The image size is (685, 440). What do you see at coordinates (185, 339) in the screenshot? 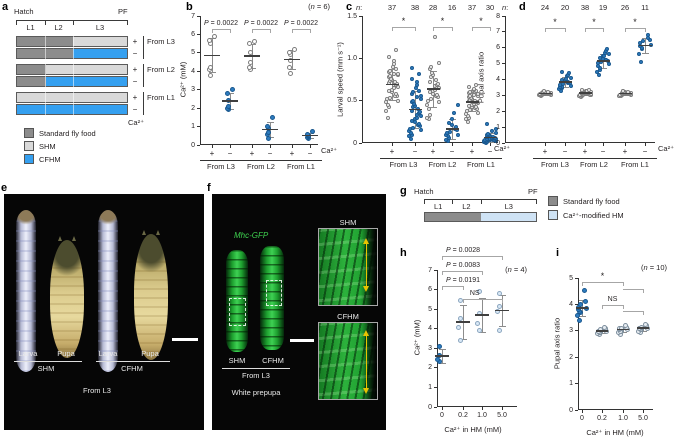
I see `scale-bar` at bounding box center [185, 339].